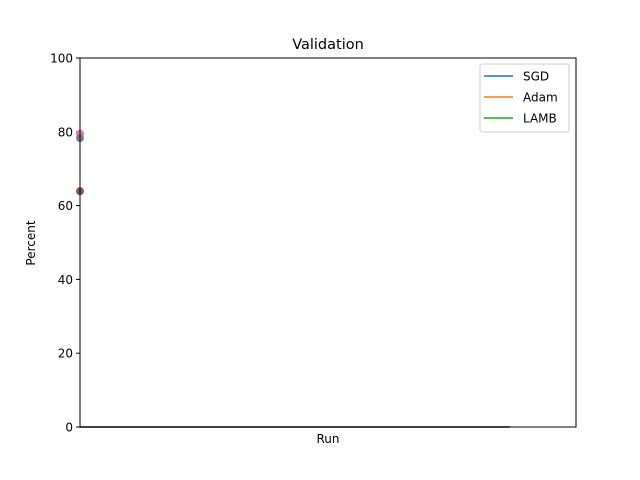 This screenshot has width=640, height=480. What do you see at coordinates (31, 242) in the screenshot?
I see `y-axis-label: Percent` at bounding box center [31, 242].